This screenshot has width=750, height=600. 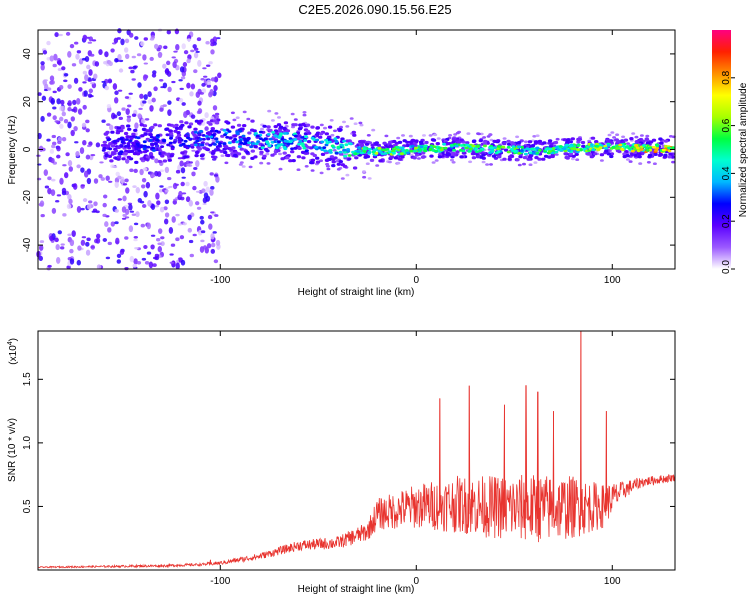 I want to click on x-tick-label: 100, so click(x=612, y=581).